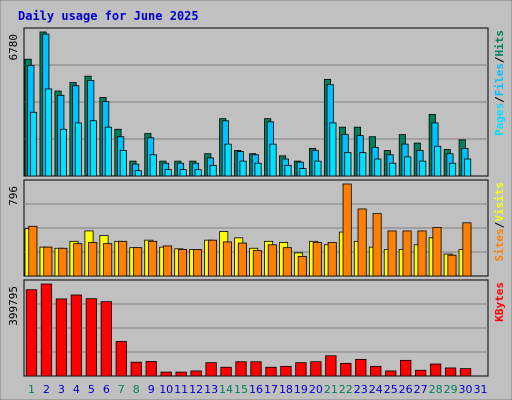  Describe the element at coordinates (301, 389) in the screenshot. I see `x-tick-label: 19` at that location.